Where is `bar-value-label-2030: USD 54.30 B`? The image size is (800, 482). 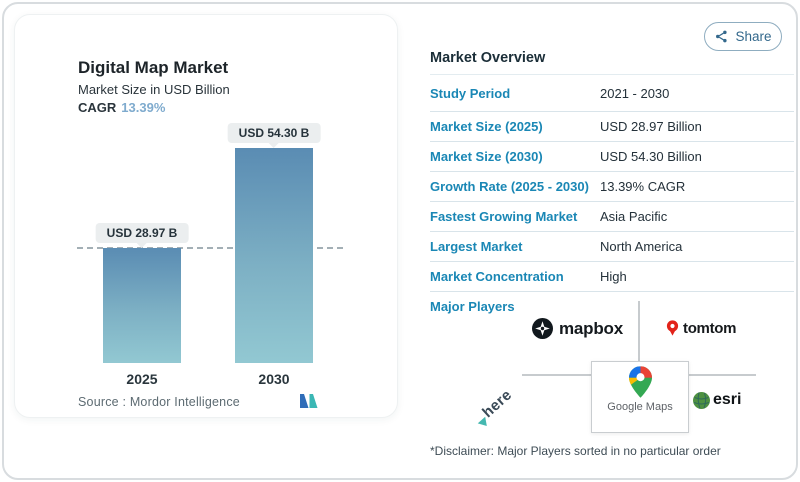 bar-value-label-2030: USD 54.30 B is located at coordinates (274, 132).